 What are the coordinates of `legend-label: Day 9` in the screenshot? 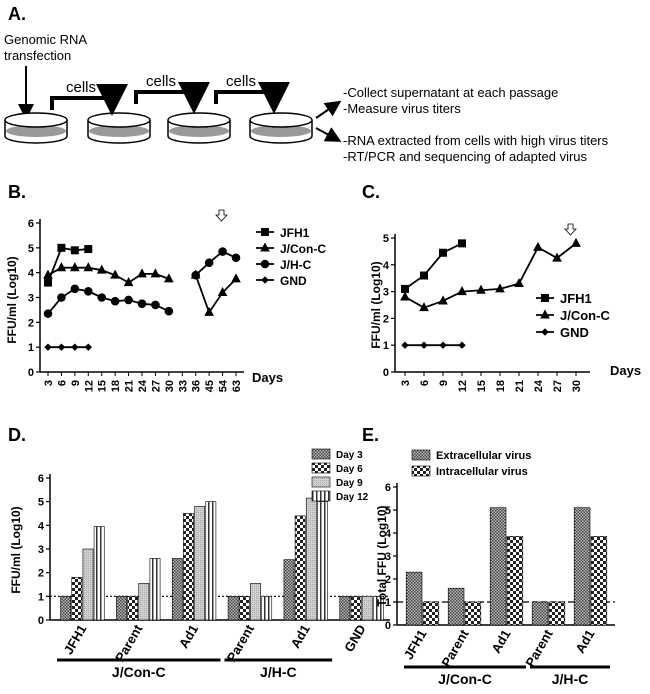 It's located at (349, 483).